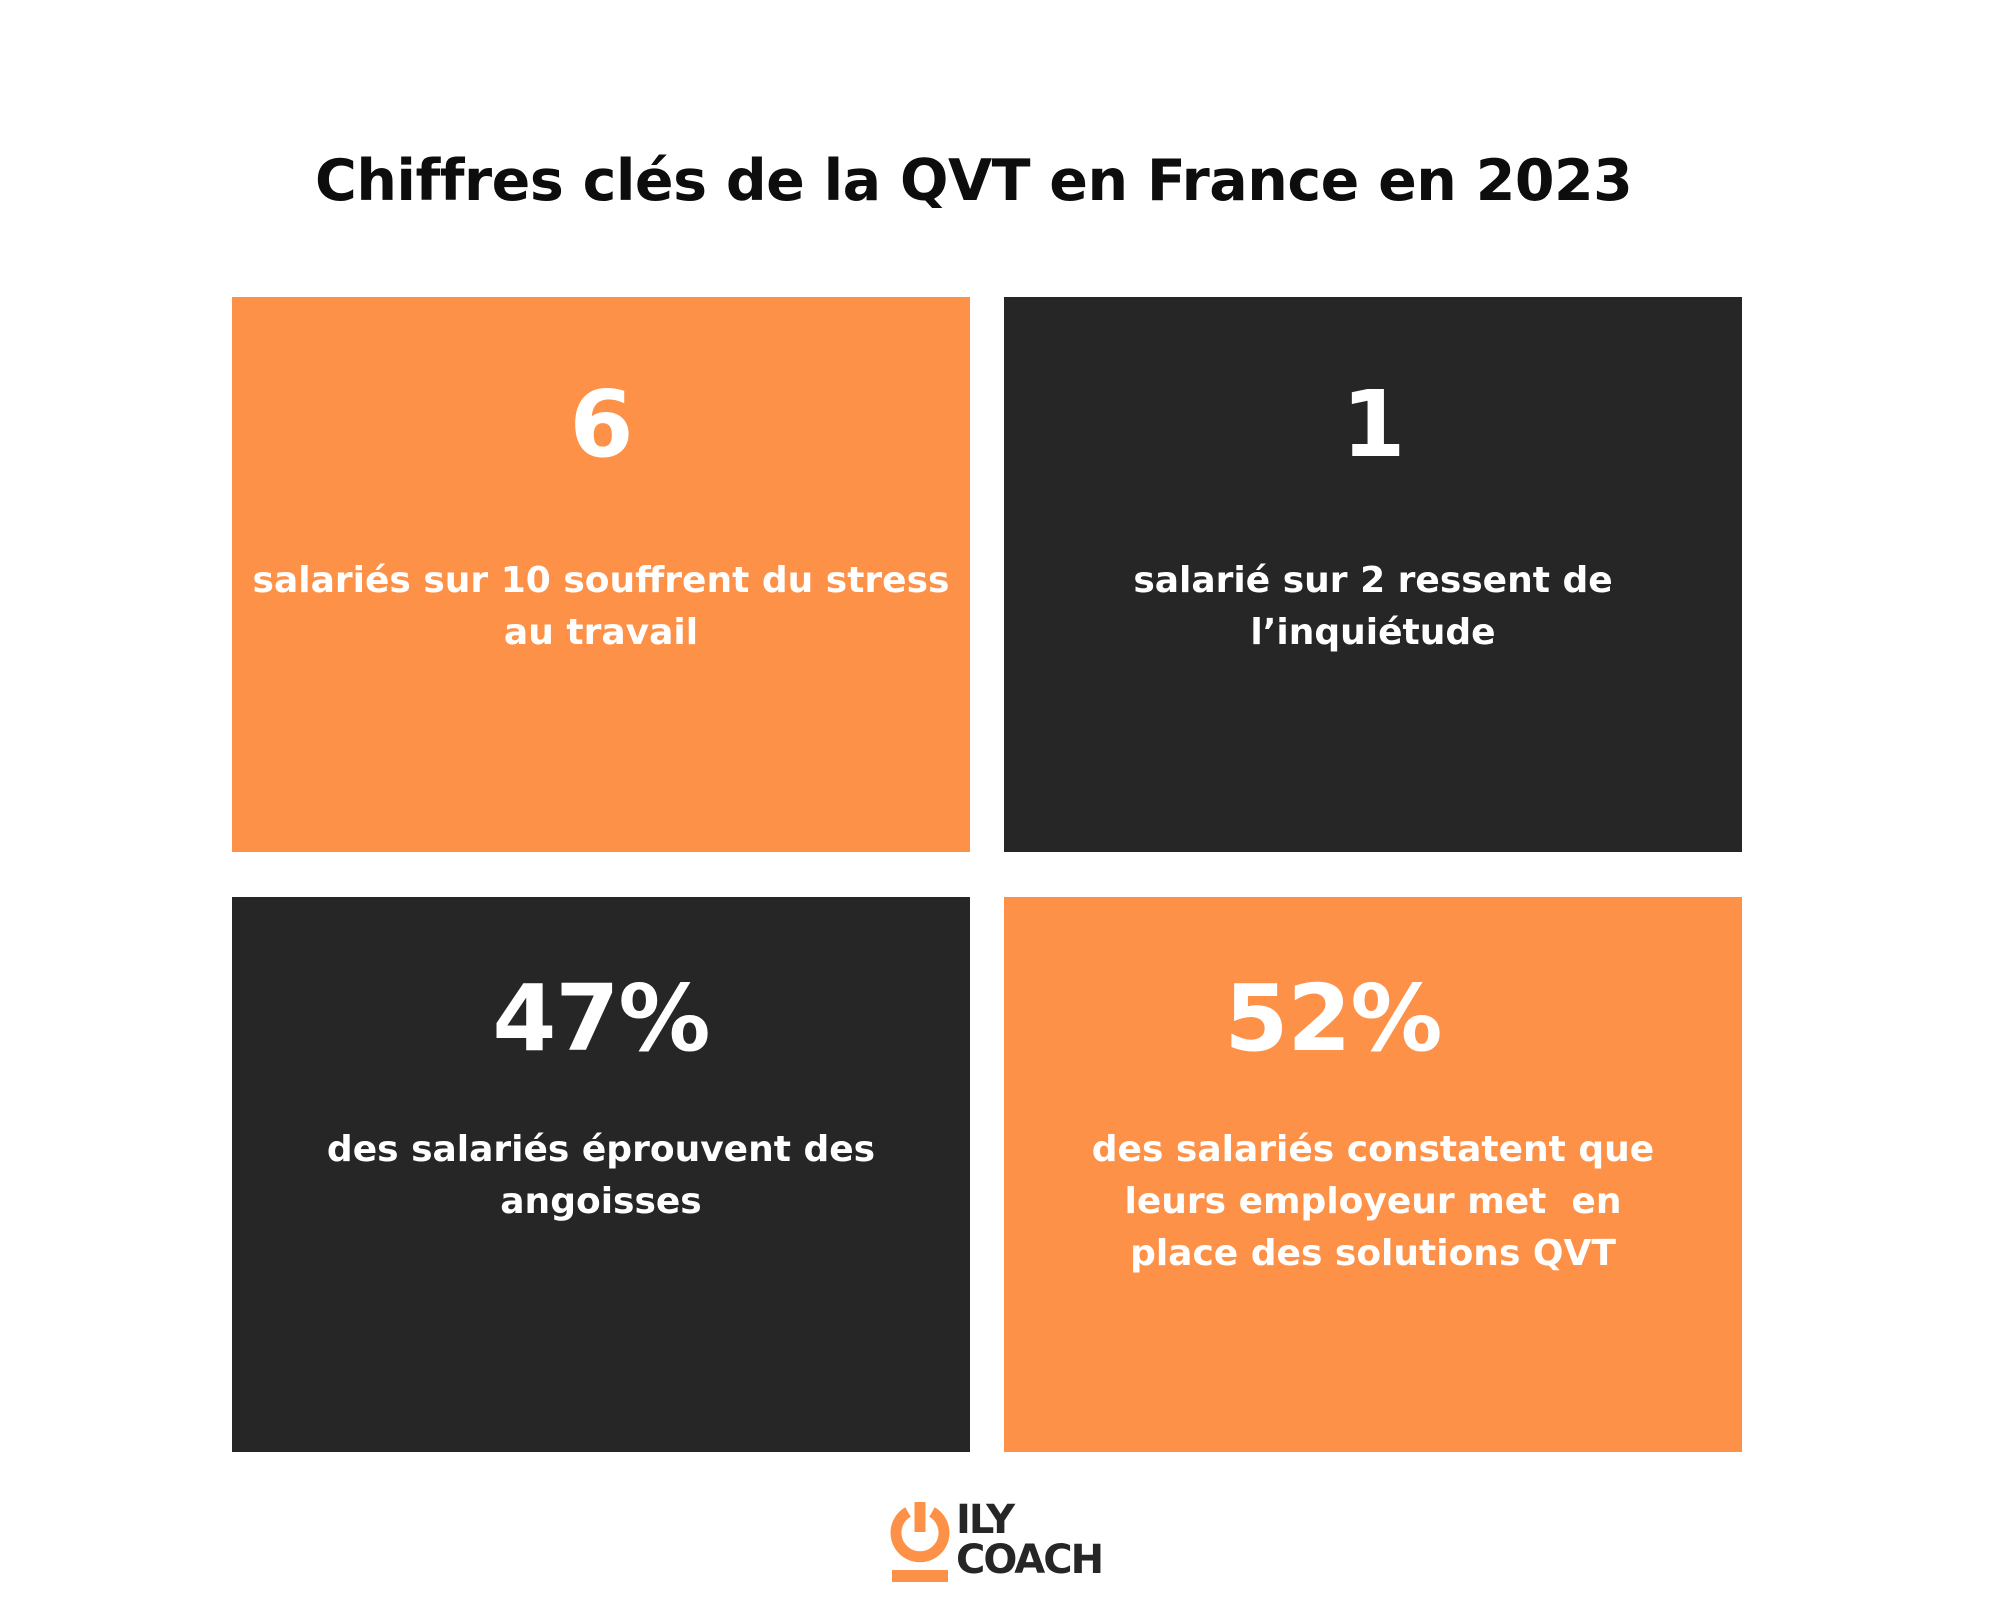 The width and height of the screenshot is (2000, 1600). What do you see at coordinates (1373, 1253) in the screenshot?
I see `stat-description-line: place des solutions QVT` at bounding box center [1373, 1253].